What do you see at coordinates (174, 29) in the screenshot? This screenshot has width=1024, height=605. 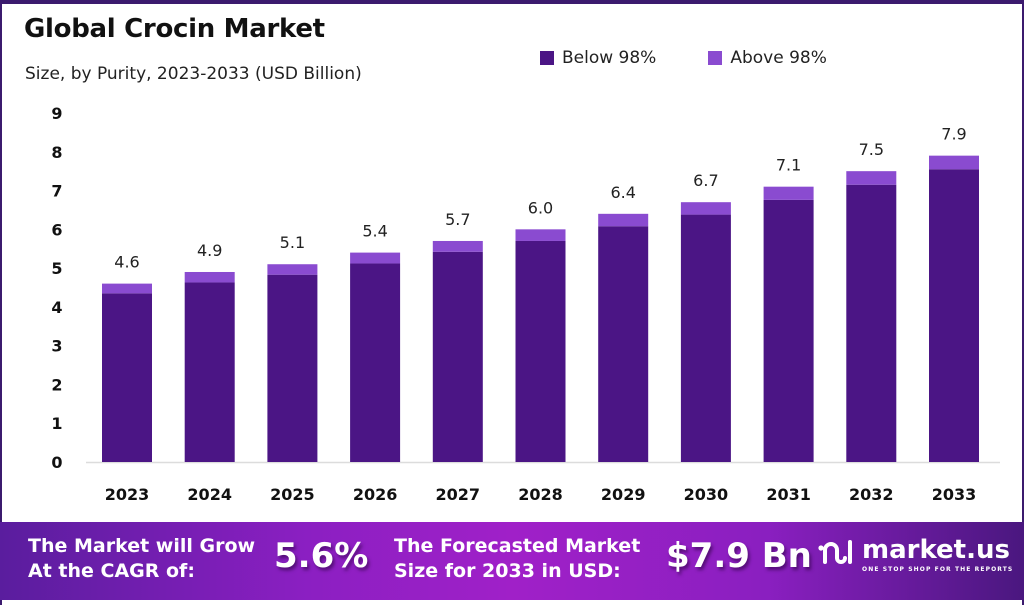 I see `chart-title: Global Crocin Market` at bounding box center [174, 29].